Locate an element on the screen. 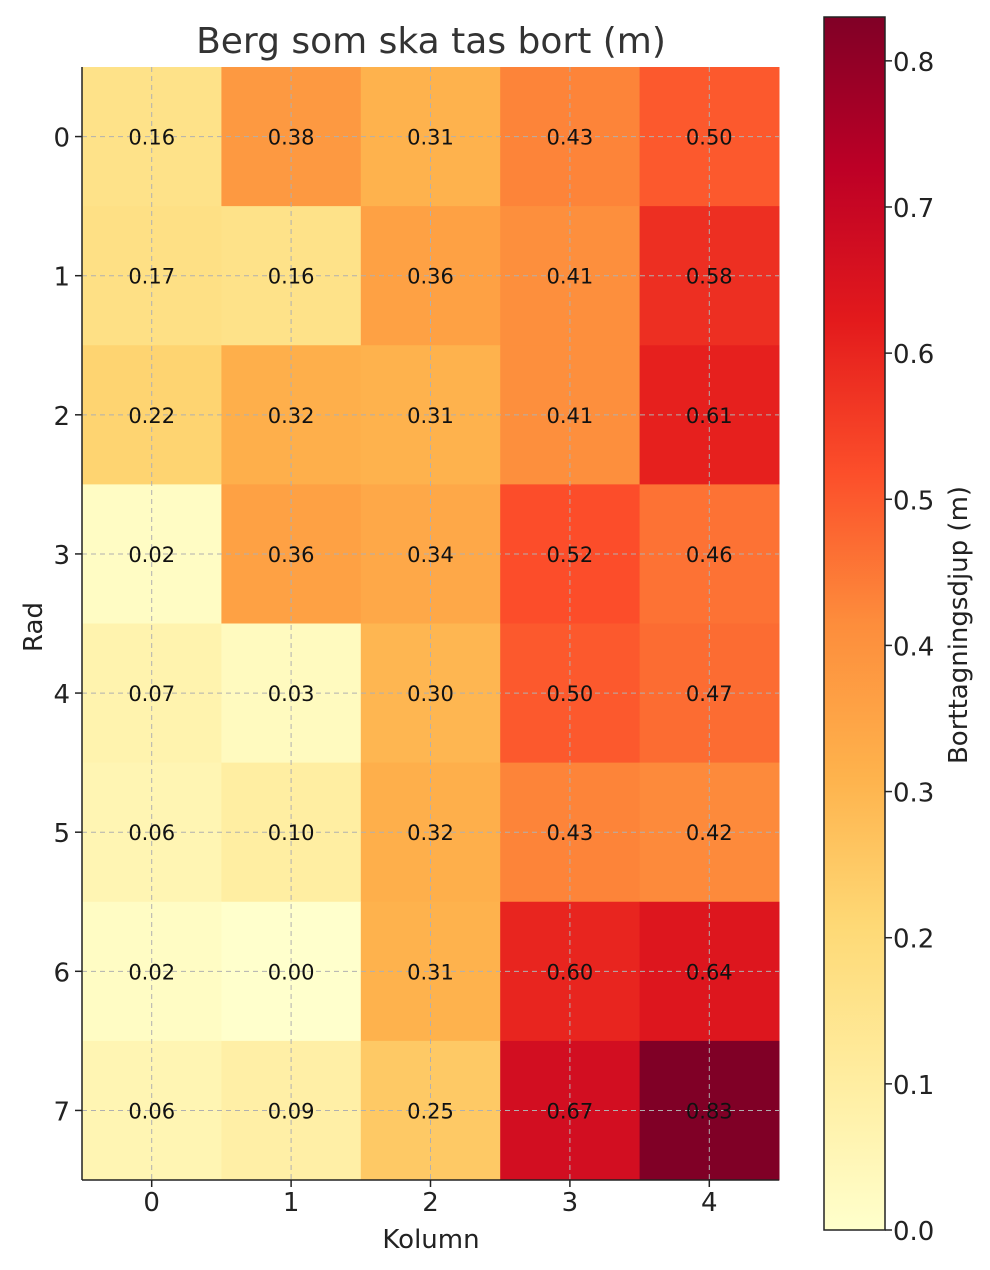 This screenshot has height=1270, width=990. cell-value-label: 0.25 is located at coordinates (430, 1111).